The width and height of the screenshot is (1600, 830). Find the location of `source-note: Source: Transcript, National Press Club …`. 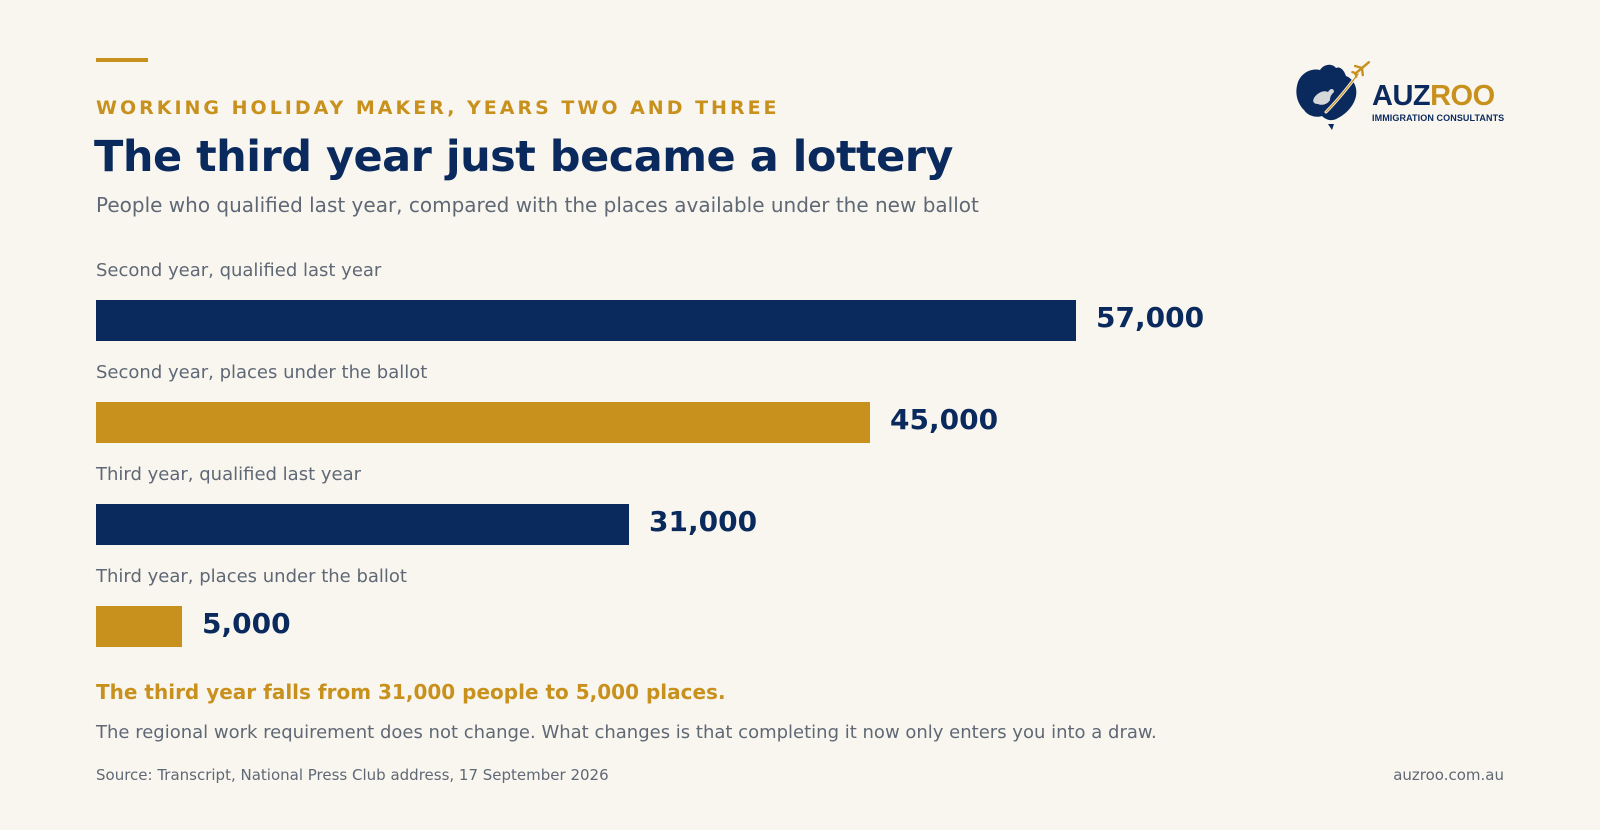

source-note: Source: Transcript, National Press Club … is located at coordinates (352, 775).